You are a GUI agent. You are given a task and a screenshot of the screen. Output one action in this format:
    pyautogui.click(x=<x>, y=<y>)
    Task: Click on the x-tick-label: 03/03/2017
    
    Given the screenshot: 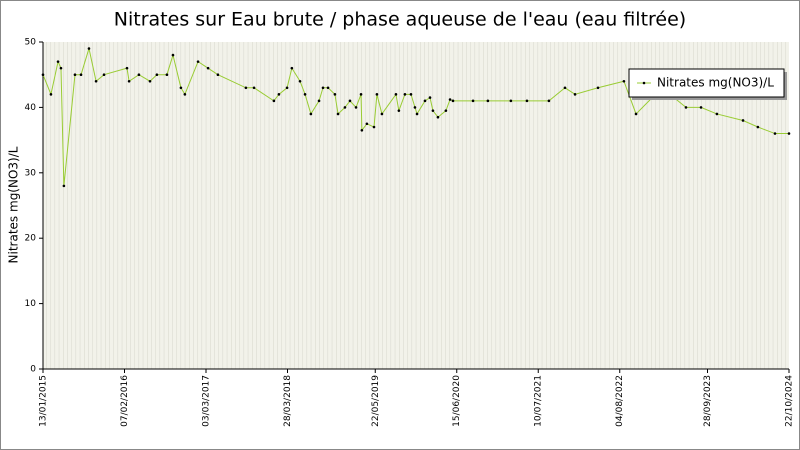 What is the action you would take?
    pyautogui.click(x=206, y=401)
    